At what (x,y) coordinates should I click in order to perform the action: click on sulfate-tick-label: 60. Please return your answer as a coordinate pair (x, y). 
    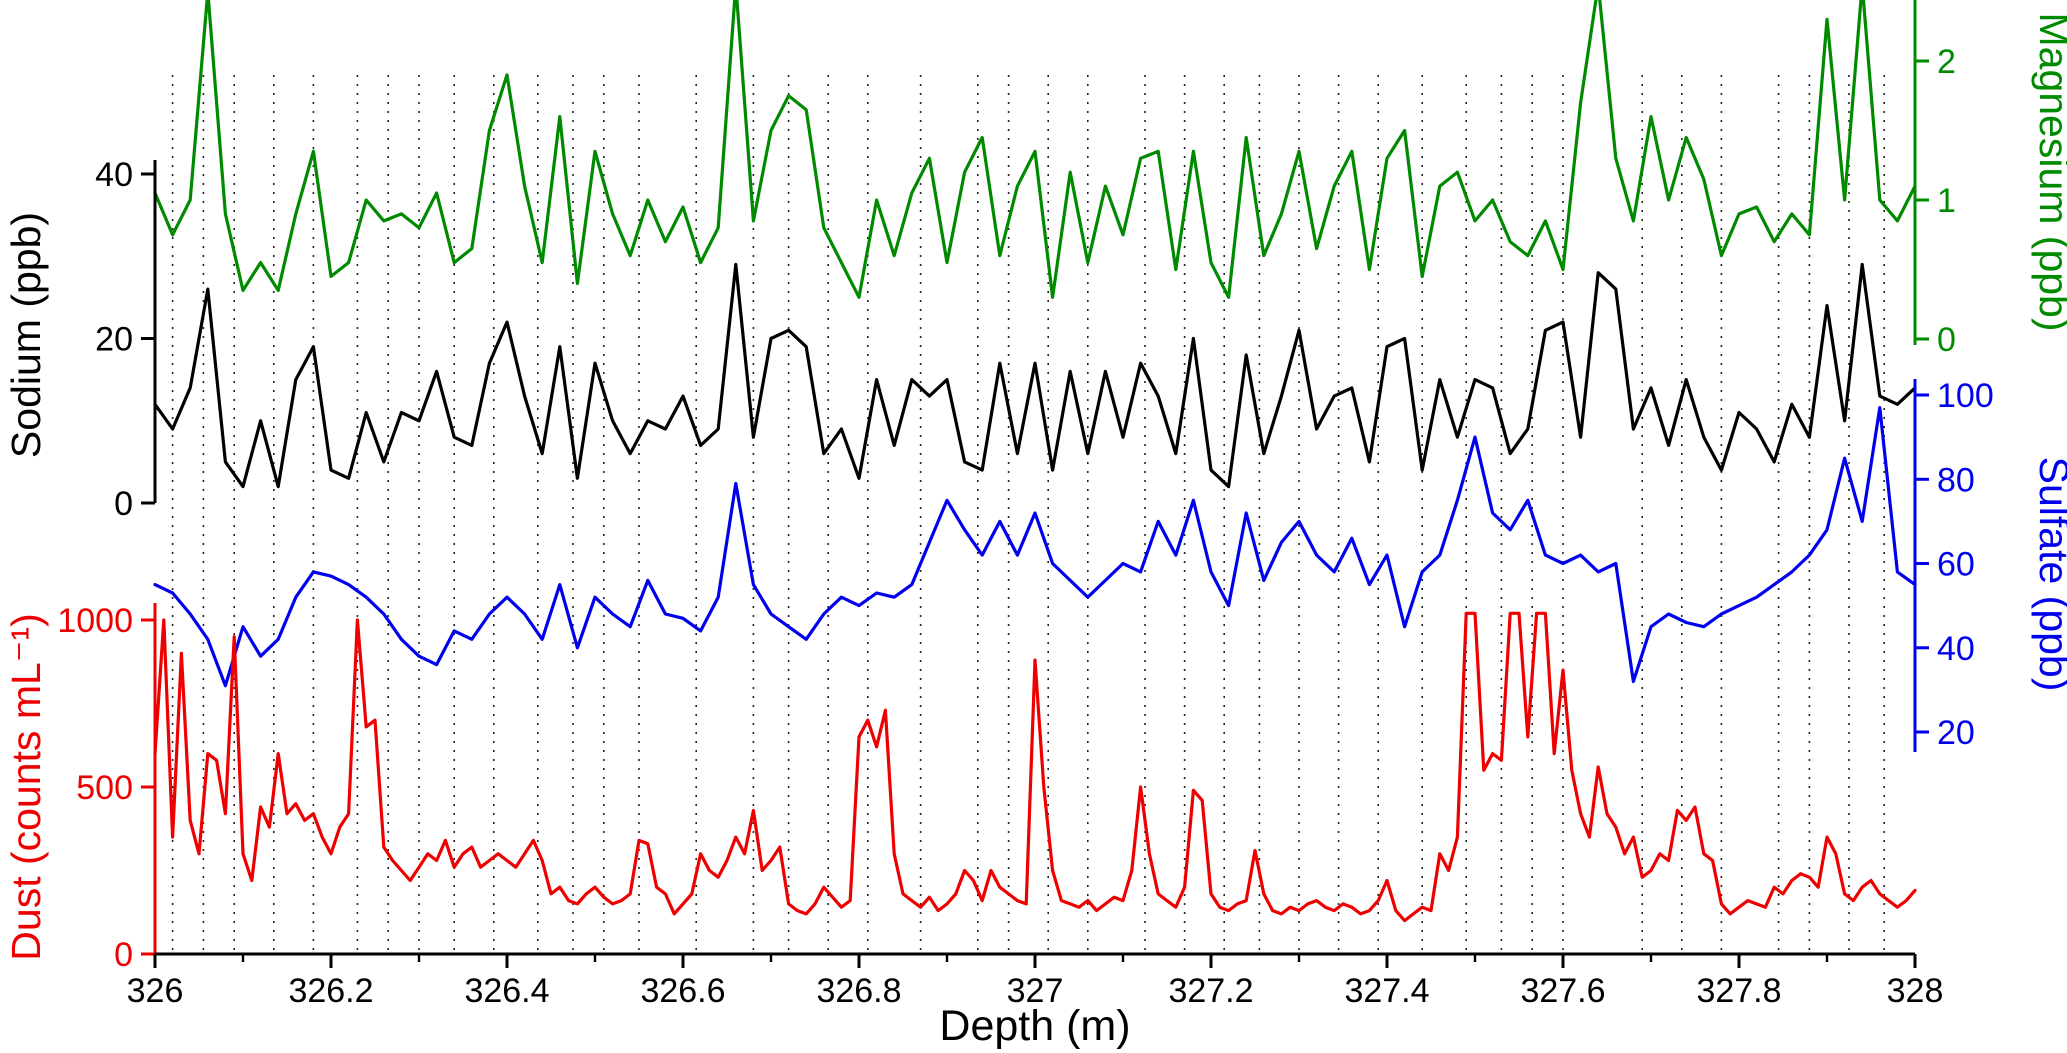
    Looking at the image, I should click on (1956, 565).